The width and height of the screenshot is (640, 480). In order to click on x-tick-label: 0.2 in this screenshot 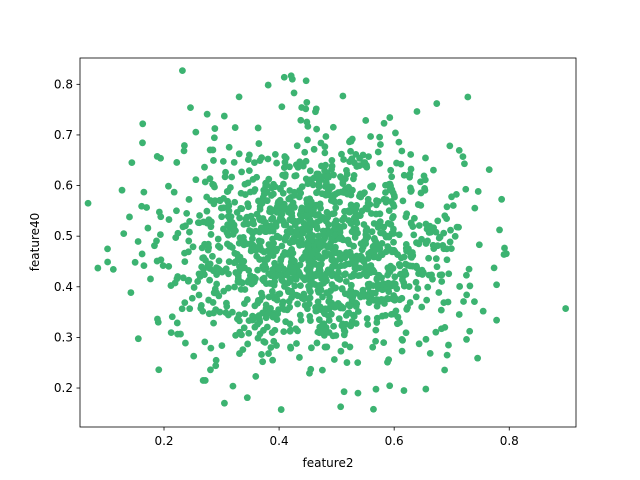, I will do `click(163, 441)`.